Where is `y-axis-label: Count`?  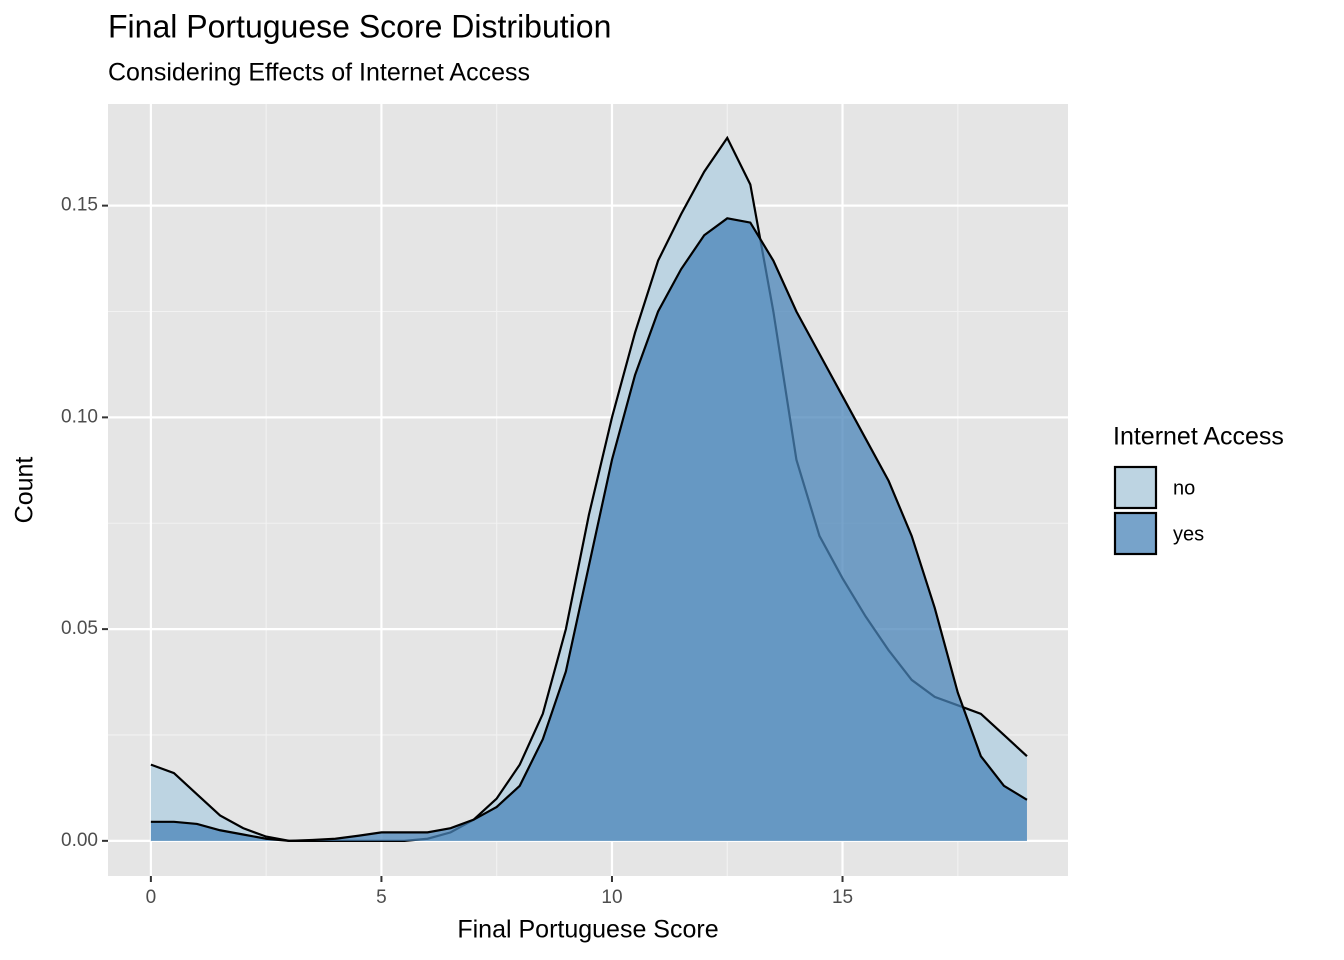 y-axis-label: Count is located at coordinates (25, 490).